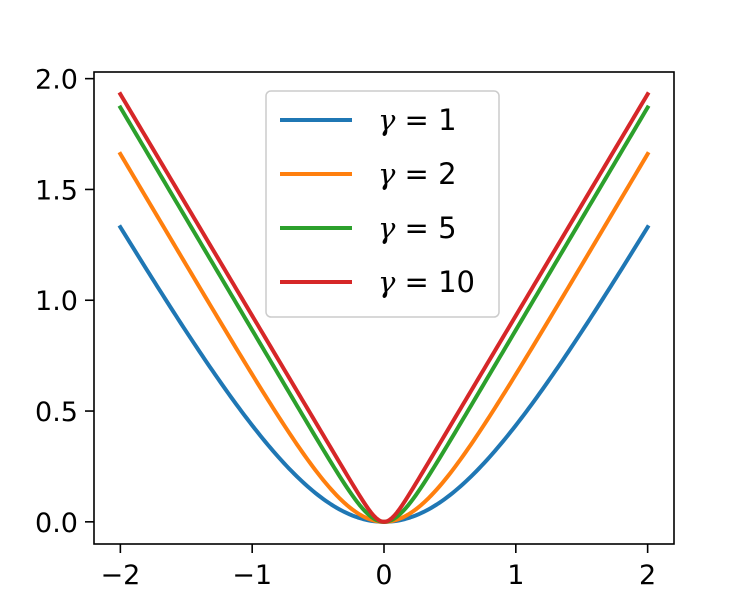 The height and width of the screenshot is (612, 748). I want to click on x-tick-label: 0, so click(383, 575).